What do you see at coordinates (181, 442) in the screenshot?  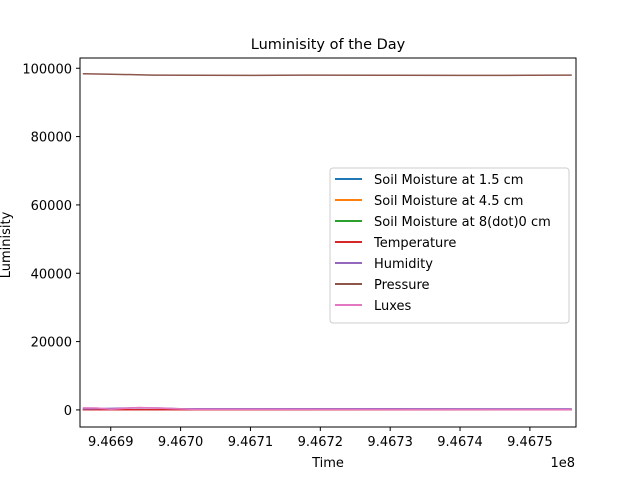 I see `x-tick-label: 9.4670` at bounding box center [181, 442].